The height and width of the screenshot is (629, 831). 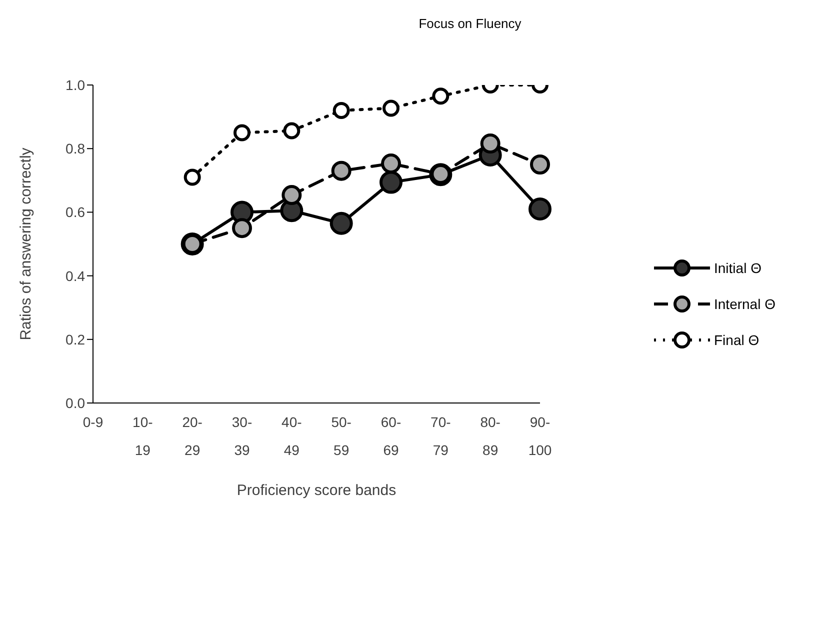 I want to click on x-tick-label: 80-89, so click(x=490, y=436).